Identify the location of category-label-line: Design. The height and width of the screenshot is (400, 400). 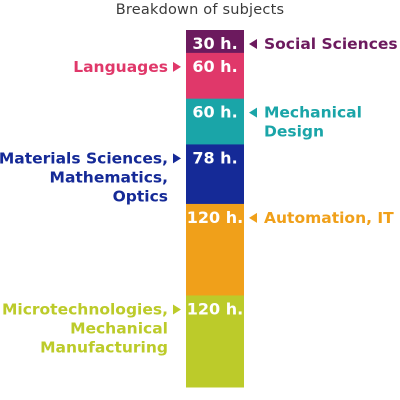
(294, 132).